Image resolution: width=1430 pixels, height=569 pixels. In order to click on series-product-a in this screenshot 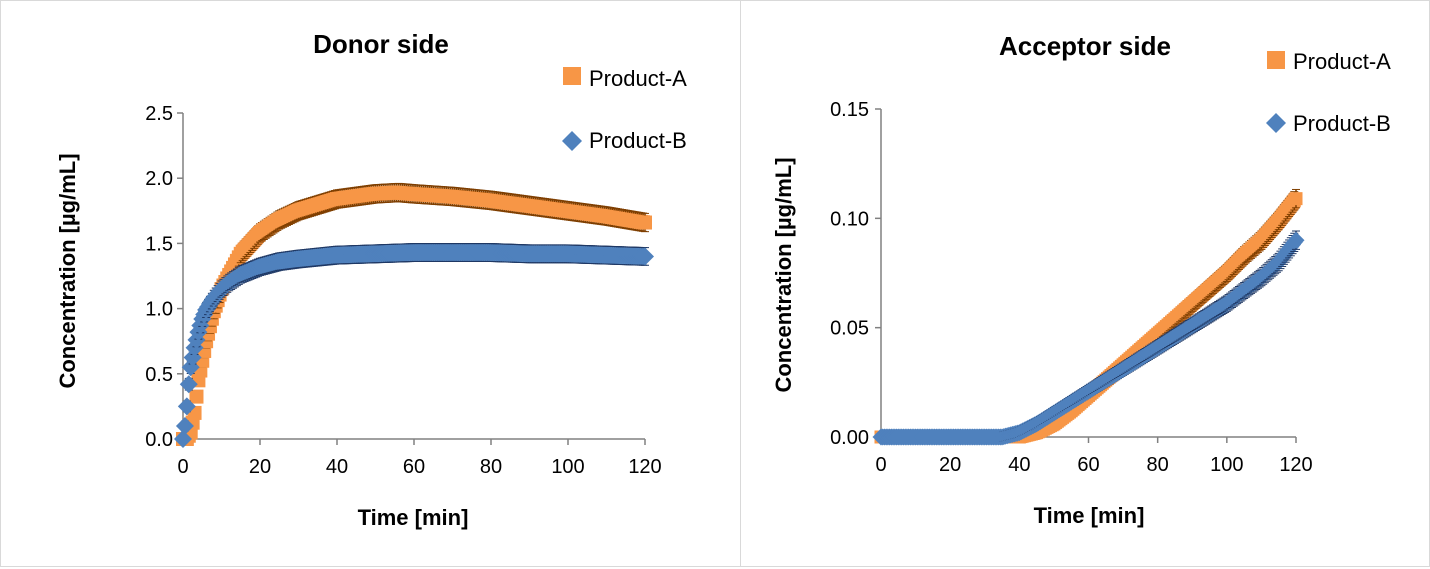, I will do `click(1088, 316)`.